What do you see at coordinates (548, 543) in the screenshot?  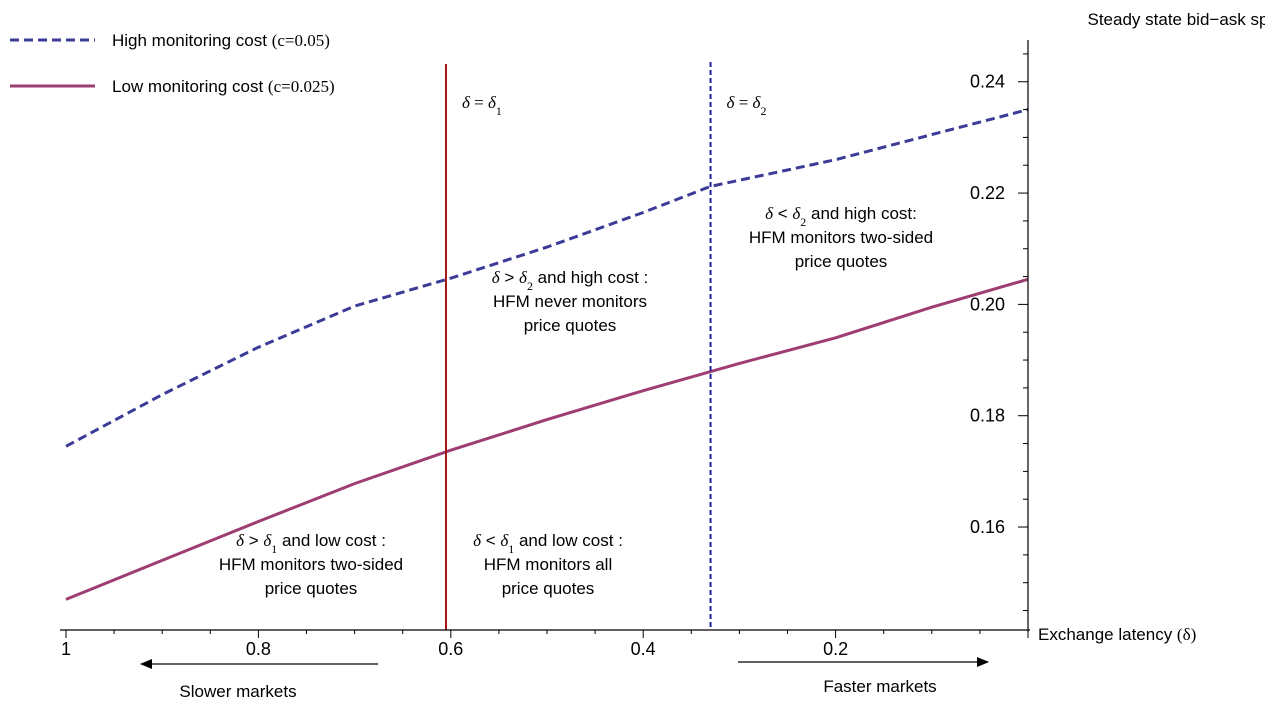 I see `region-annotation-line: δ < δ1 and low cost :` at bounding box center [548, 543].